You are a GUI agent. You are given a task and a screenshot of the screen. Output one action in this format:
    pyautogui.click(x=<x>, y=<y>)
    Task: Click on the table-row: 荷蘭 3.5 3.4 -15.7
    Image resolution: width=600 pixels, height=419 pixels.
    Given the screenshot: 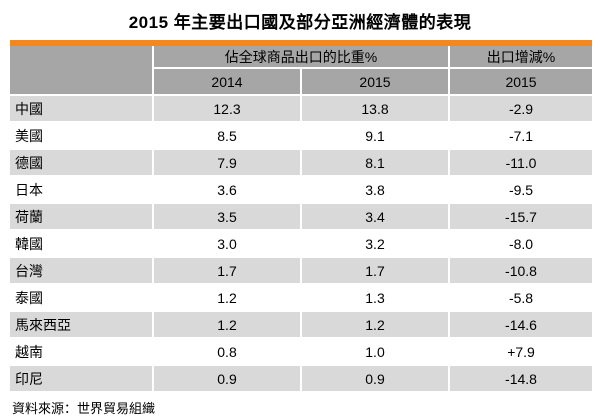 What is the action you would take?
    pyautogui.click(x=301, y=217)
    